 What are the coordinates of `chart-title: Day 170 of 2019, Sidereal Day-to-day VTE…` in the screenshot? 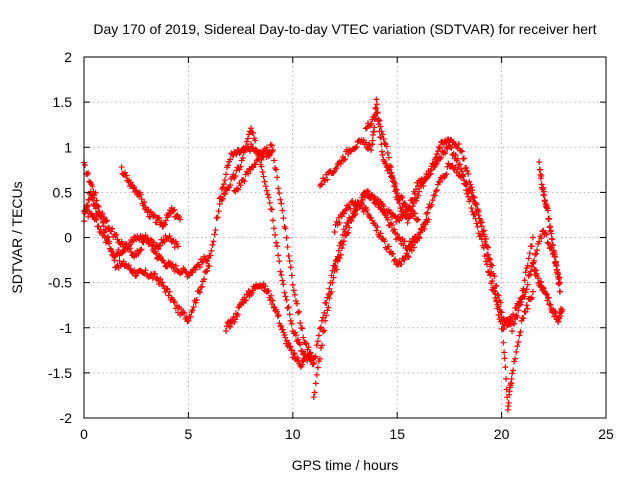 It's located at (344, 29).